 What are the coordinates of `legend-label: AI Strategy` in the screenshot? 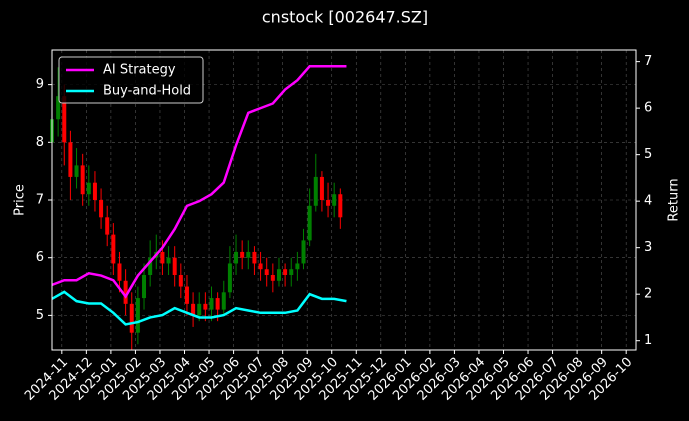 It's located at (139, 70).